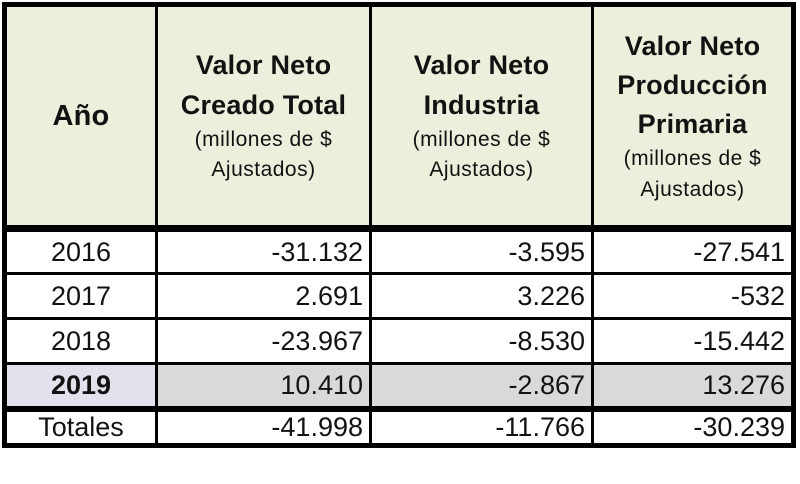 This screenshot has width=800, height=484. Describe the element at coordinates (80, 386) in the screenshot. I see `cell-2019-year: 2019` at that location.